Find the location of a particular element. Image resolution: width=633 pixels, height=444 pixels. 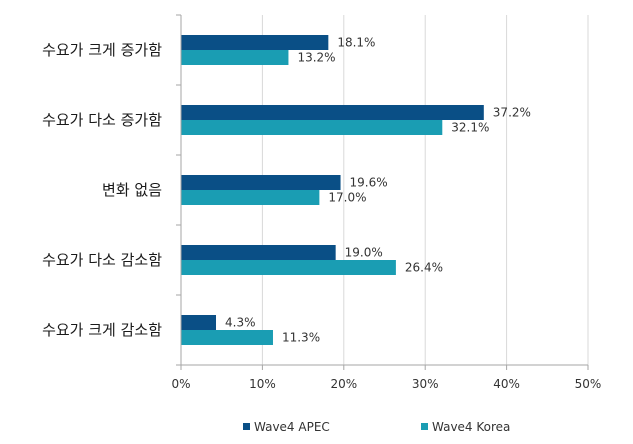

x-tick-label: 20% is located at coordinates (343, 384).